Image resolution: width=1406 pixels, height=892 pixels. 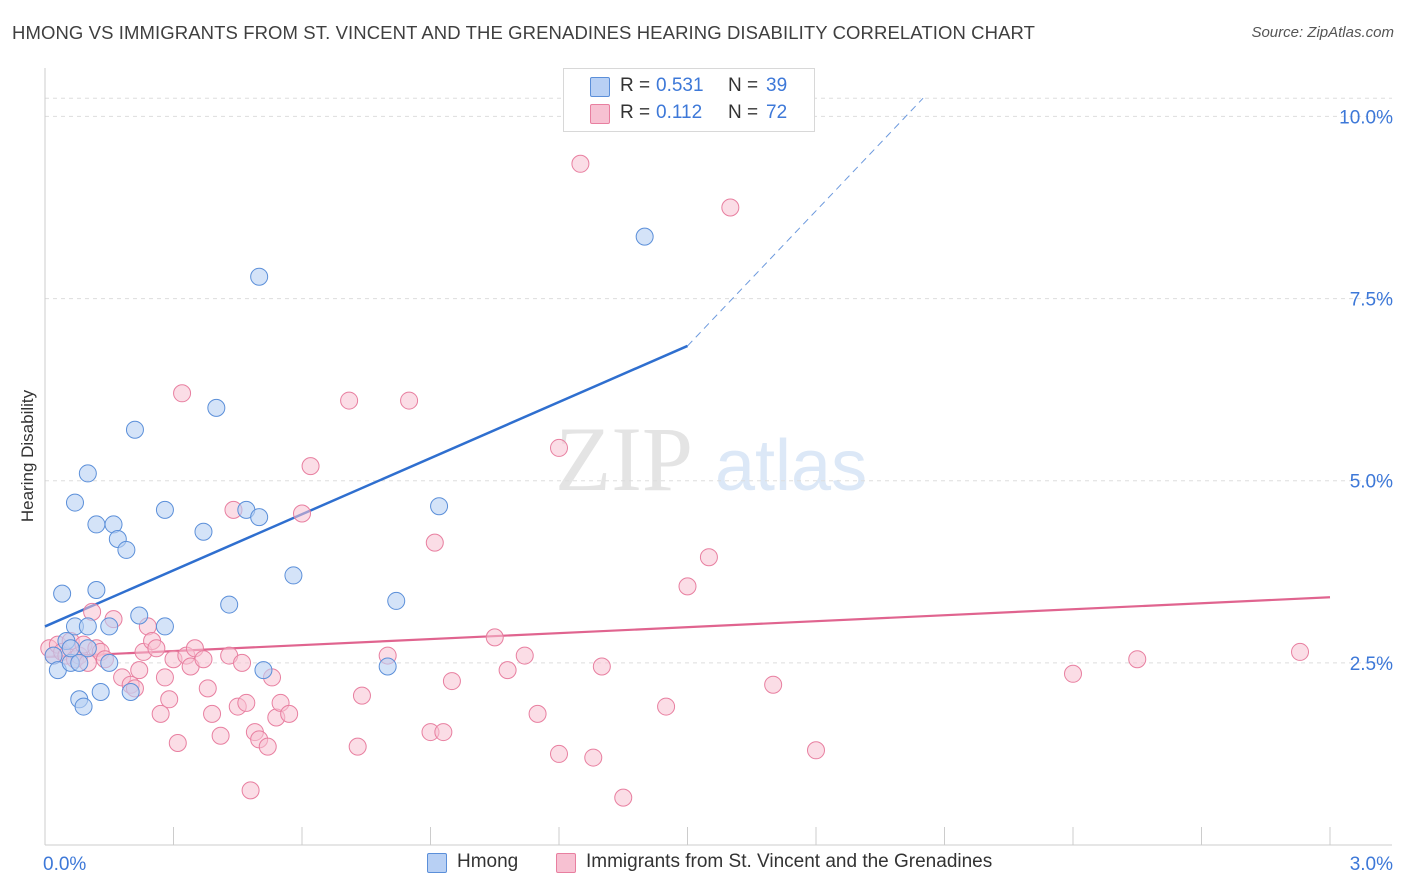 I want to click on trend-line-hmong, so click(x=366, y=486).